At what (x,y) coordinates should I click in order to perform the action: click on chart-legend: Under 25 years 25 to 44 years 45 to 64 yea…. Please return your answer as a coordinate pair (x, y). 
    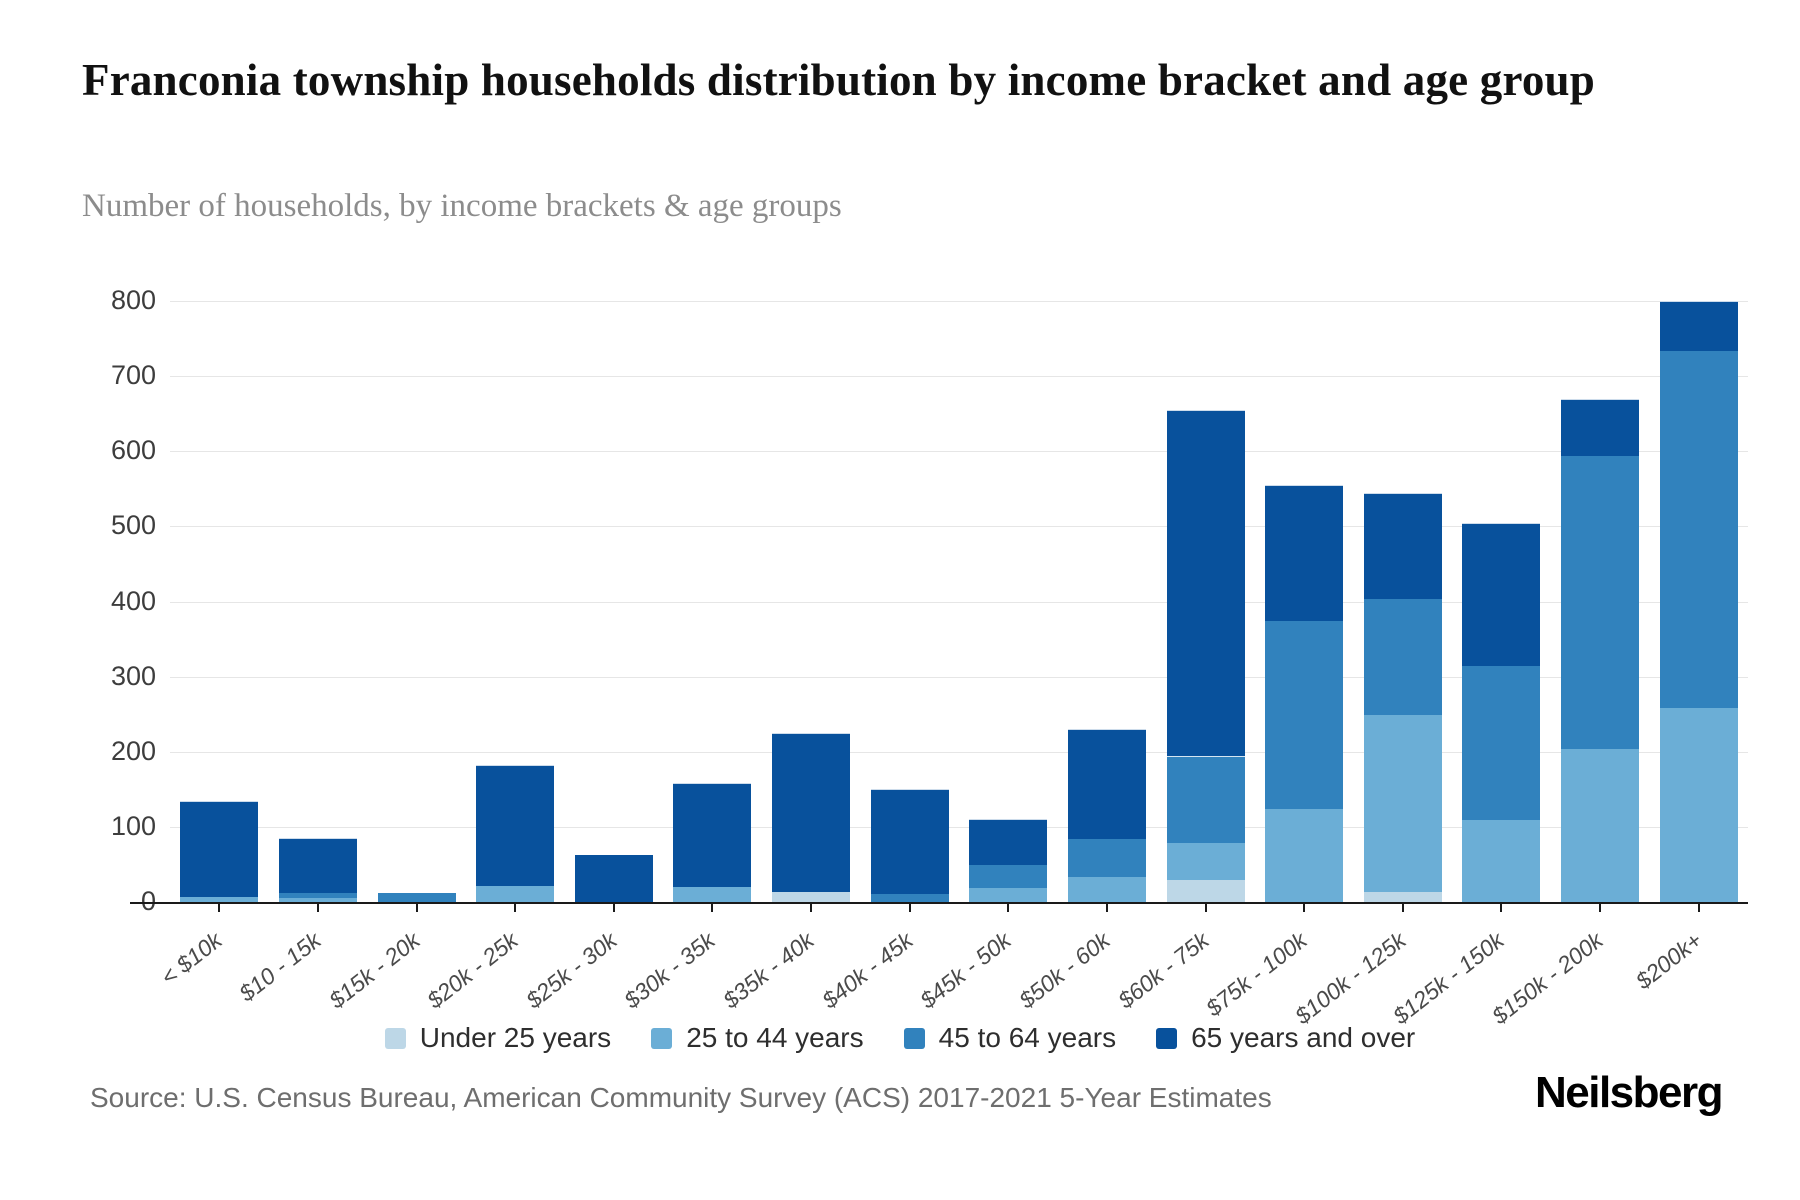
    Looking at the image, I should click on (900, 1038).